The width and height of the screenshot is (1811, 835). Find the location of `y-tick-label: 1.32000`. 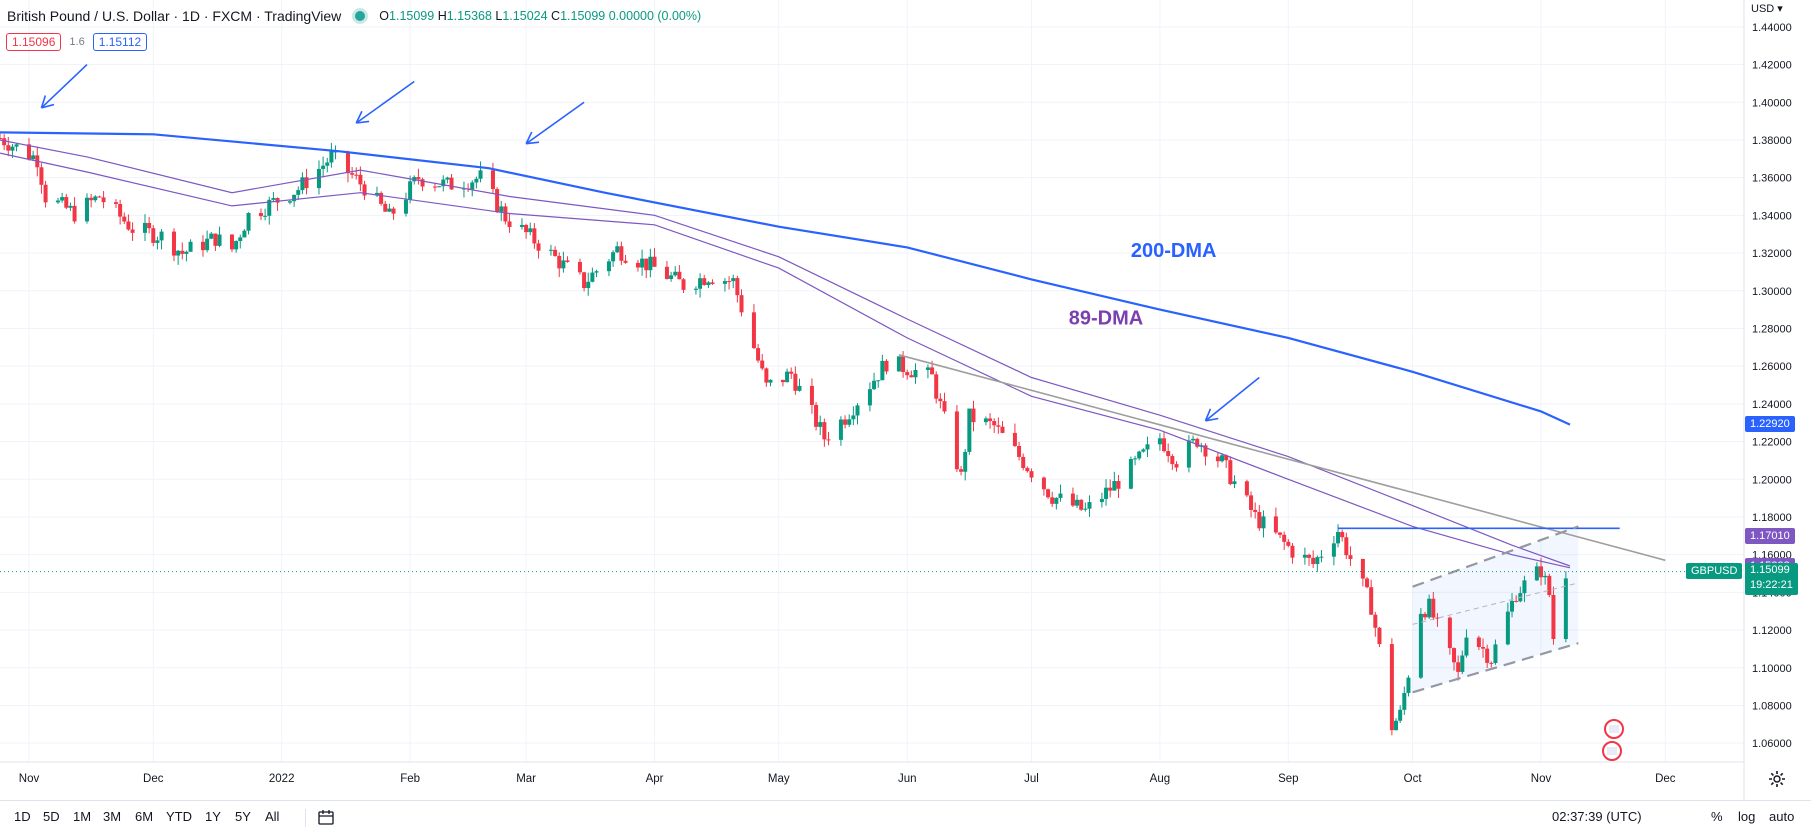

y-tick-label: 1.32000 is located at coordinates (1772, 254).